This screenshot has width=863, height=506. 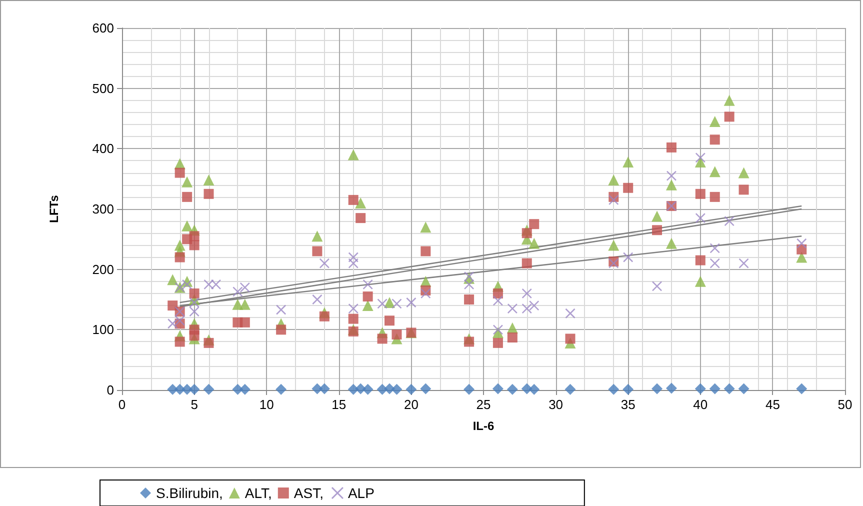 What do you see at coordinates (110, 390) in the screenshot?
I see `y-tick-label: 0` at bounding box center [110, 390].